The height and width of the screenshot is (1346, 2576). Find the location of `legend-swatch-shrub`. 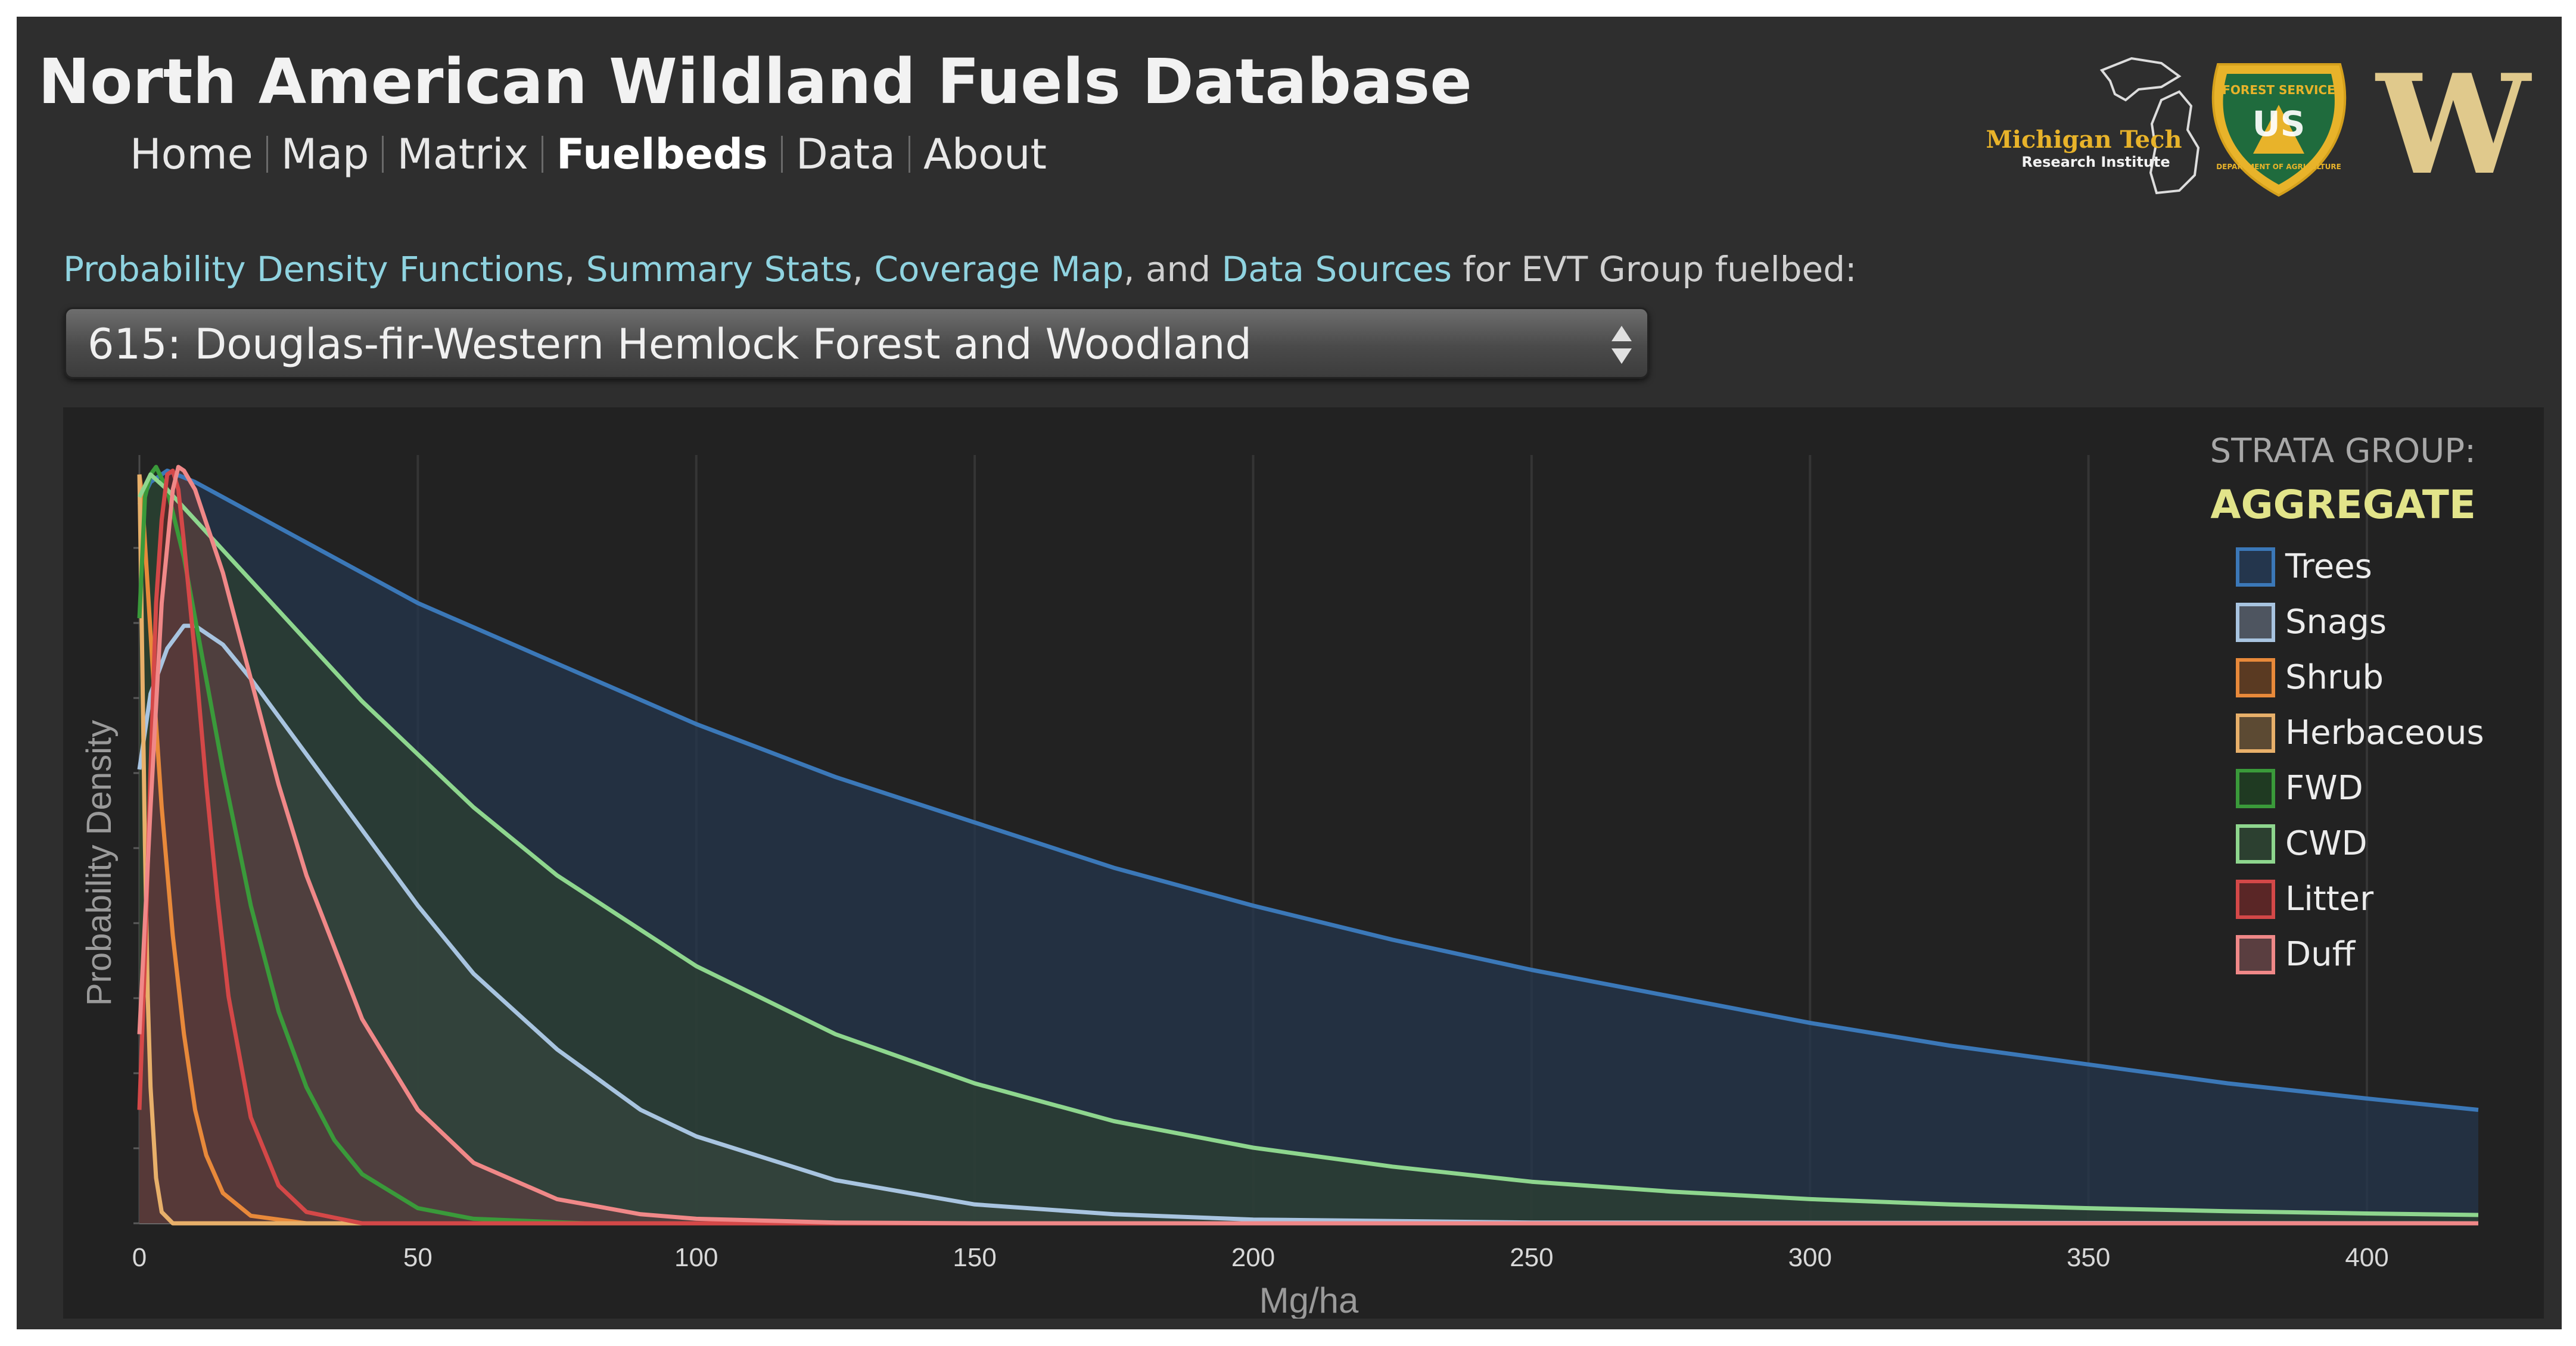

legend-swatch-shrub is located at coordinates (2255, 677).